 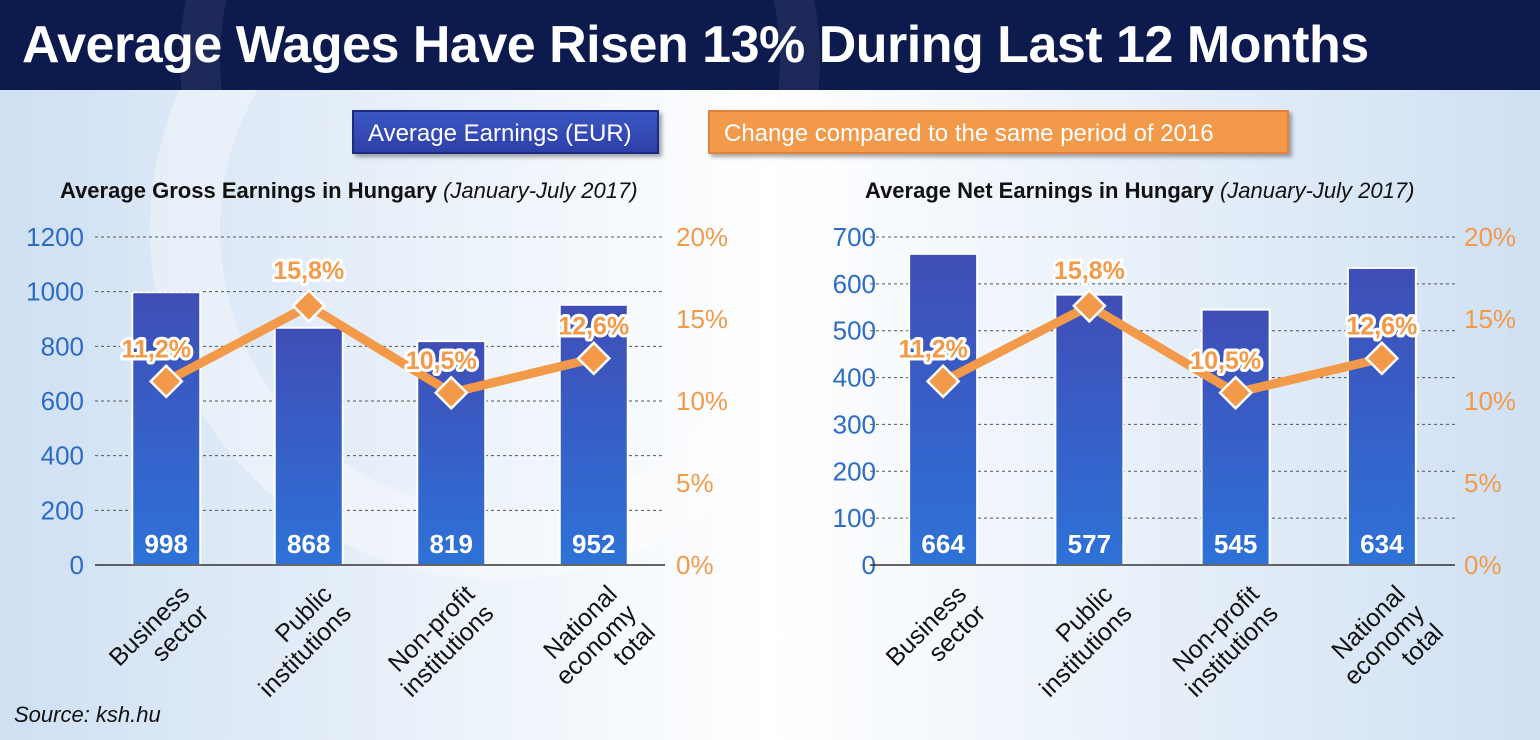 What do you see at coordinates (1235, 544) in the screenshot?
I see `bar-value-label: 545` at bounding box center [1235, 544].